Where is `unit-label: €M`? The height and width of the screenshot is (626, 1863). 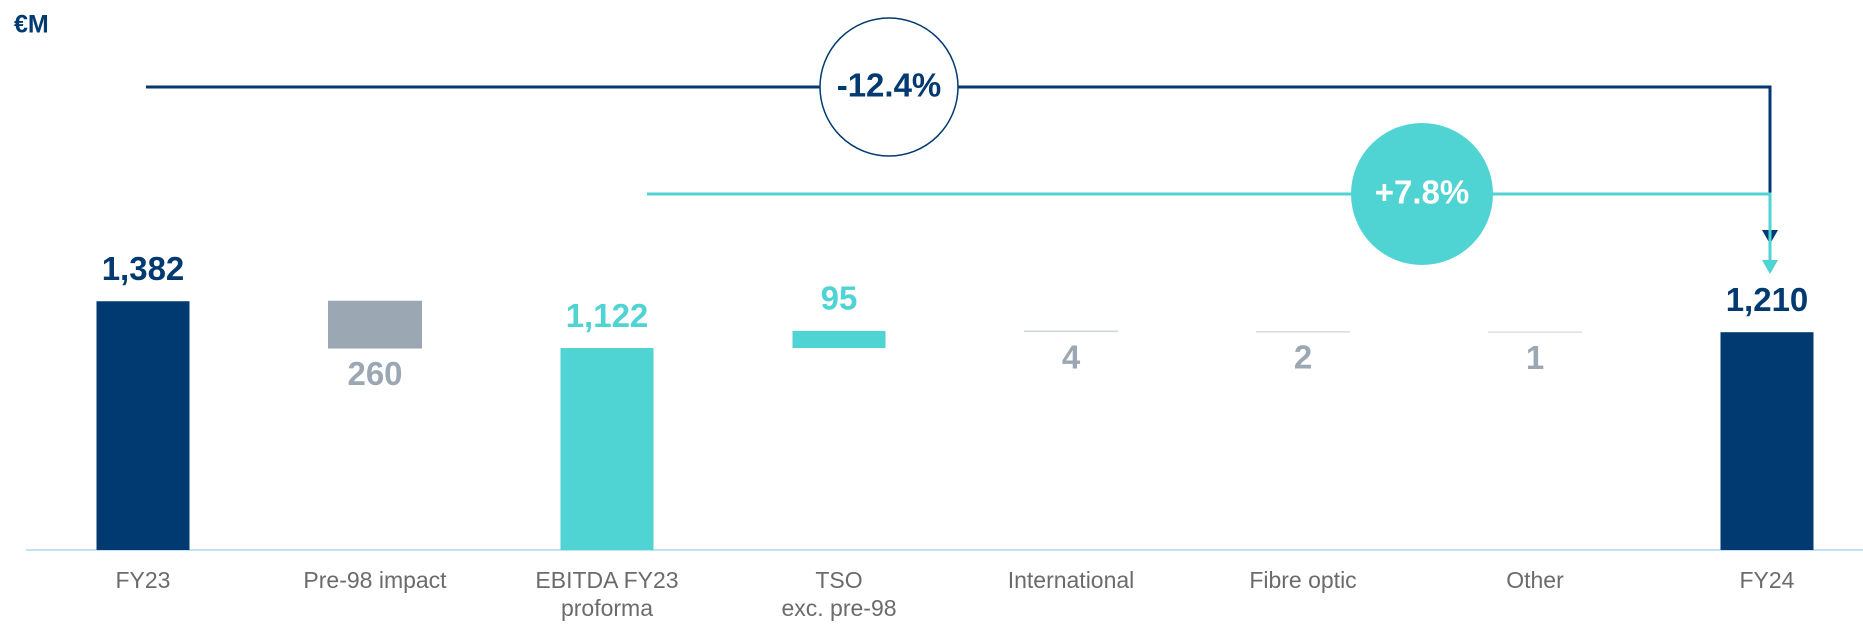
unit-label: €M is located at coordinates (31, 25).